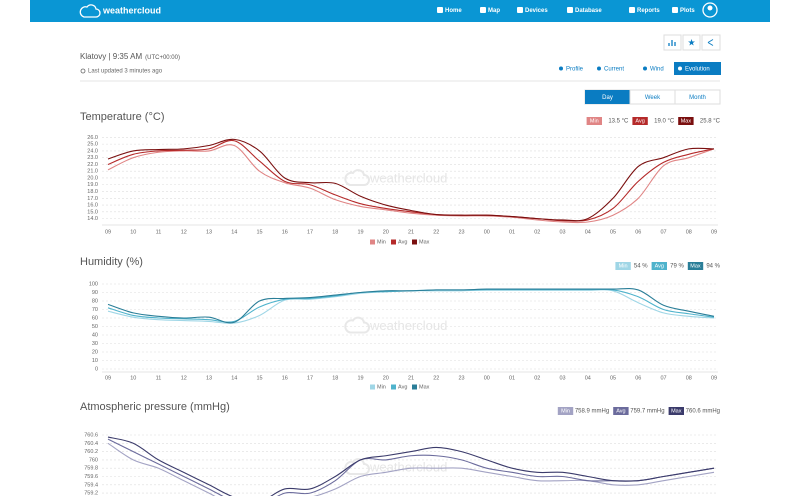 Image resolution: width=800 pixels, height=496 pixels. What do you see at coordinates (111, 56) in the screenshot?
I see `location-text: Klatovy | 9:35 AM` at bounding box center [111, 56].